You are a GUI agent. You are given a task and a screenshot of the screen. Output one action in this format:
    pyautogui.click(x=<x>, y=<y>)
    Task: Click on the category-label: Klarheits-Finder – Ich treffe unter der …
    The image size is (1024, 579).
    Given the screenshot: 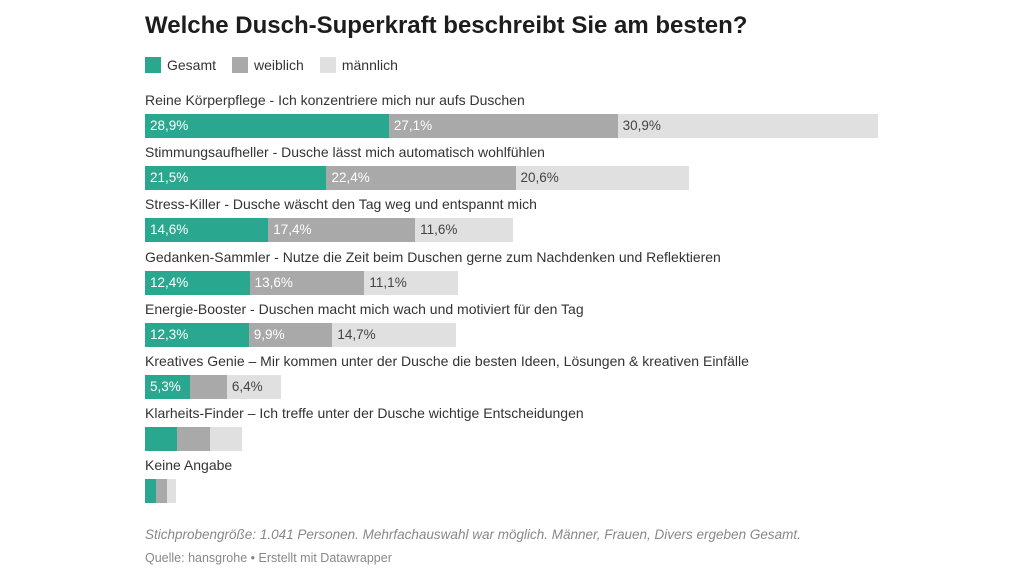 What is the action you would take?
    pyautogui.click(x=364, y=413)
    